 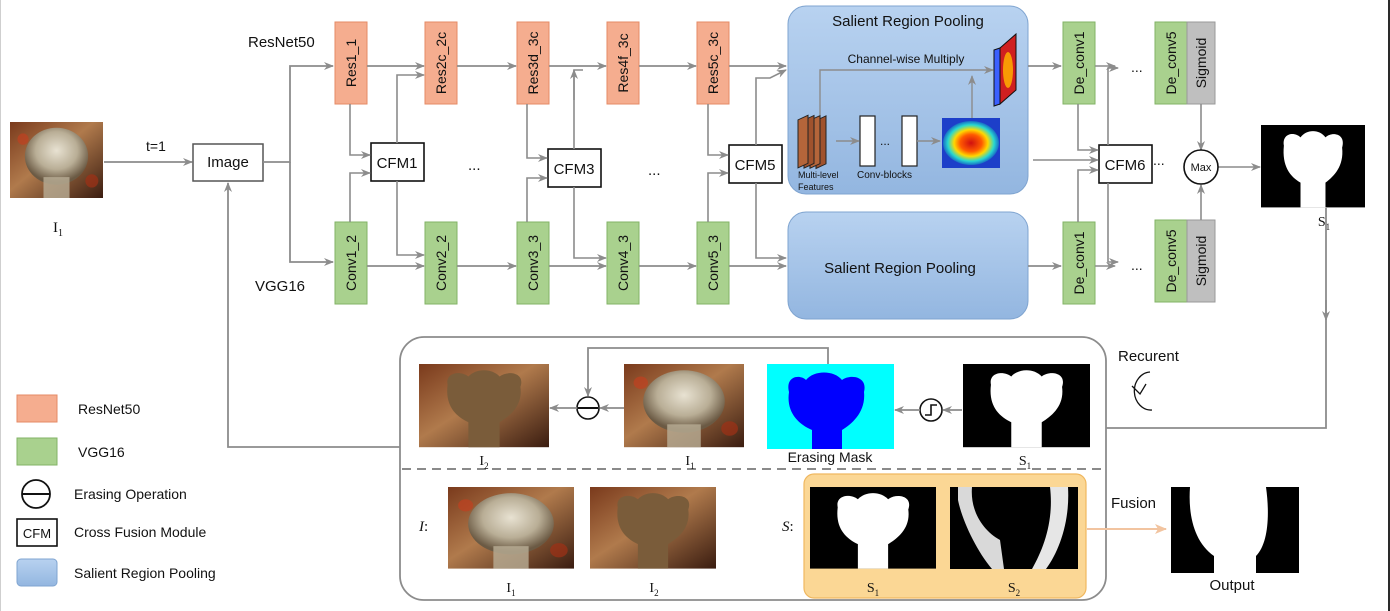 I want to click on svg-text: Conv2_2, so click(x=441, y=263).